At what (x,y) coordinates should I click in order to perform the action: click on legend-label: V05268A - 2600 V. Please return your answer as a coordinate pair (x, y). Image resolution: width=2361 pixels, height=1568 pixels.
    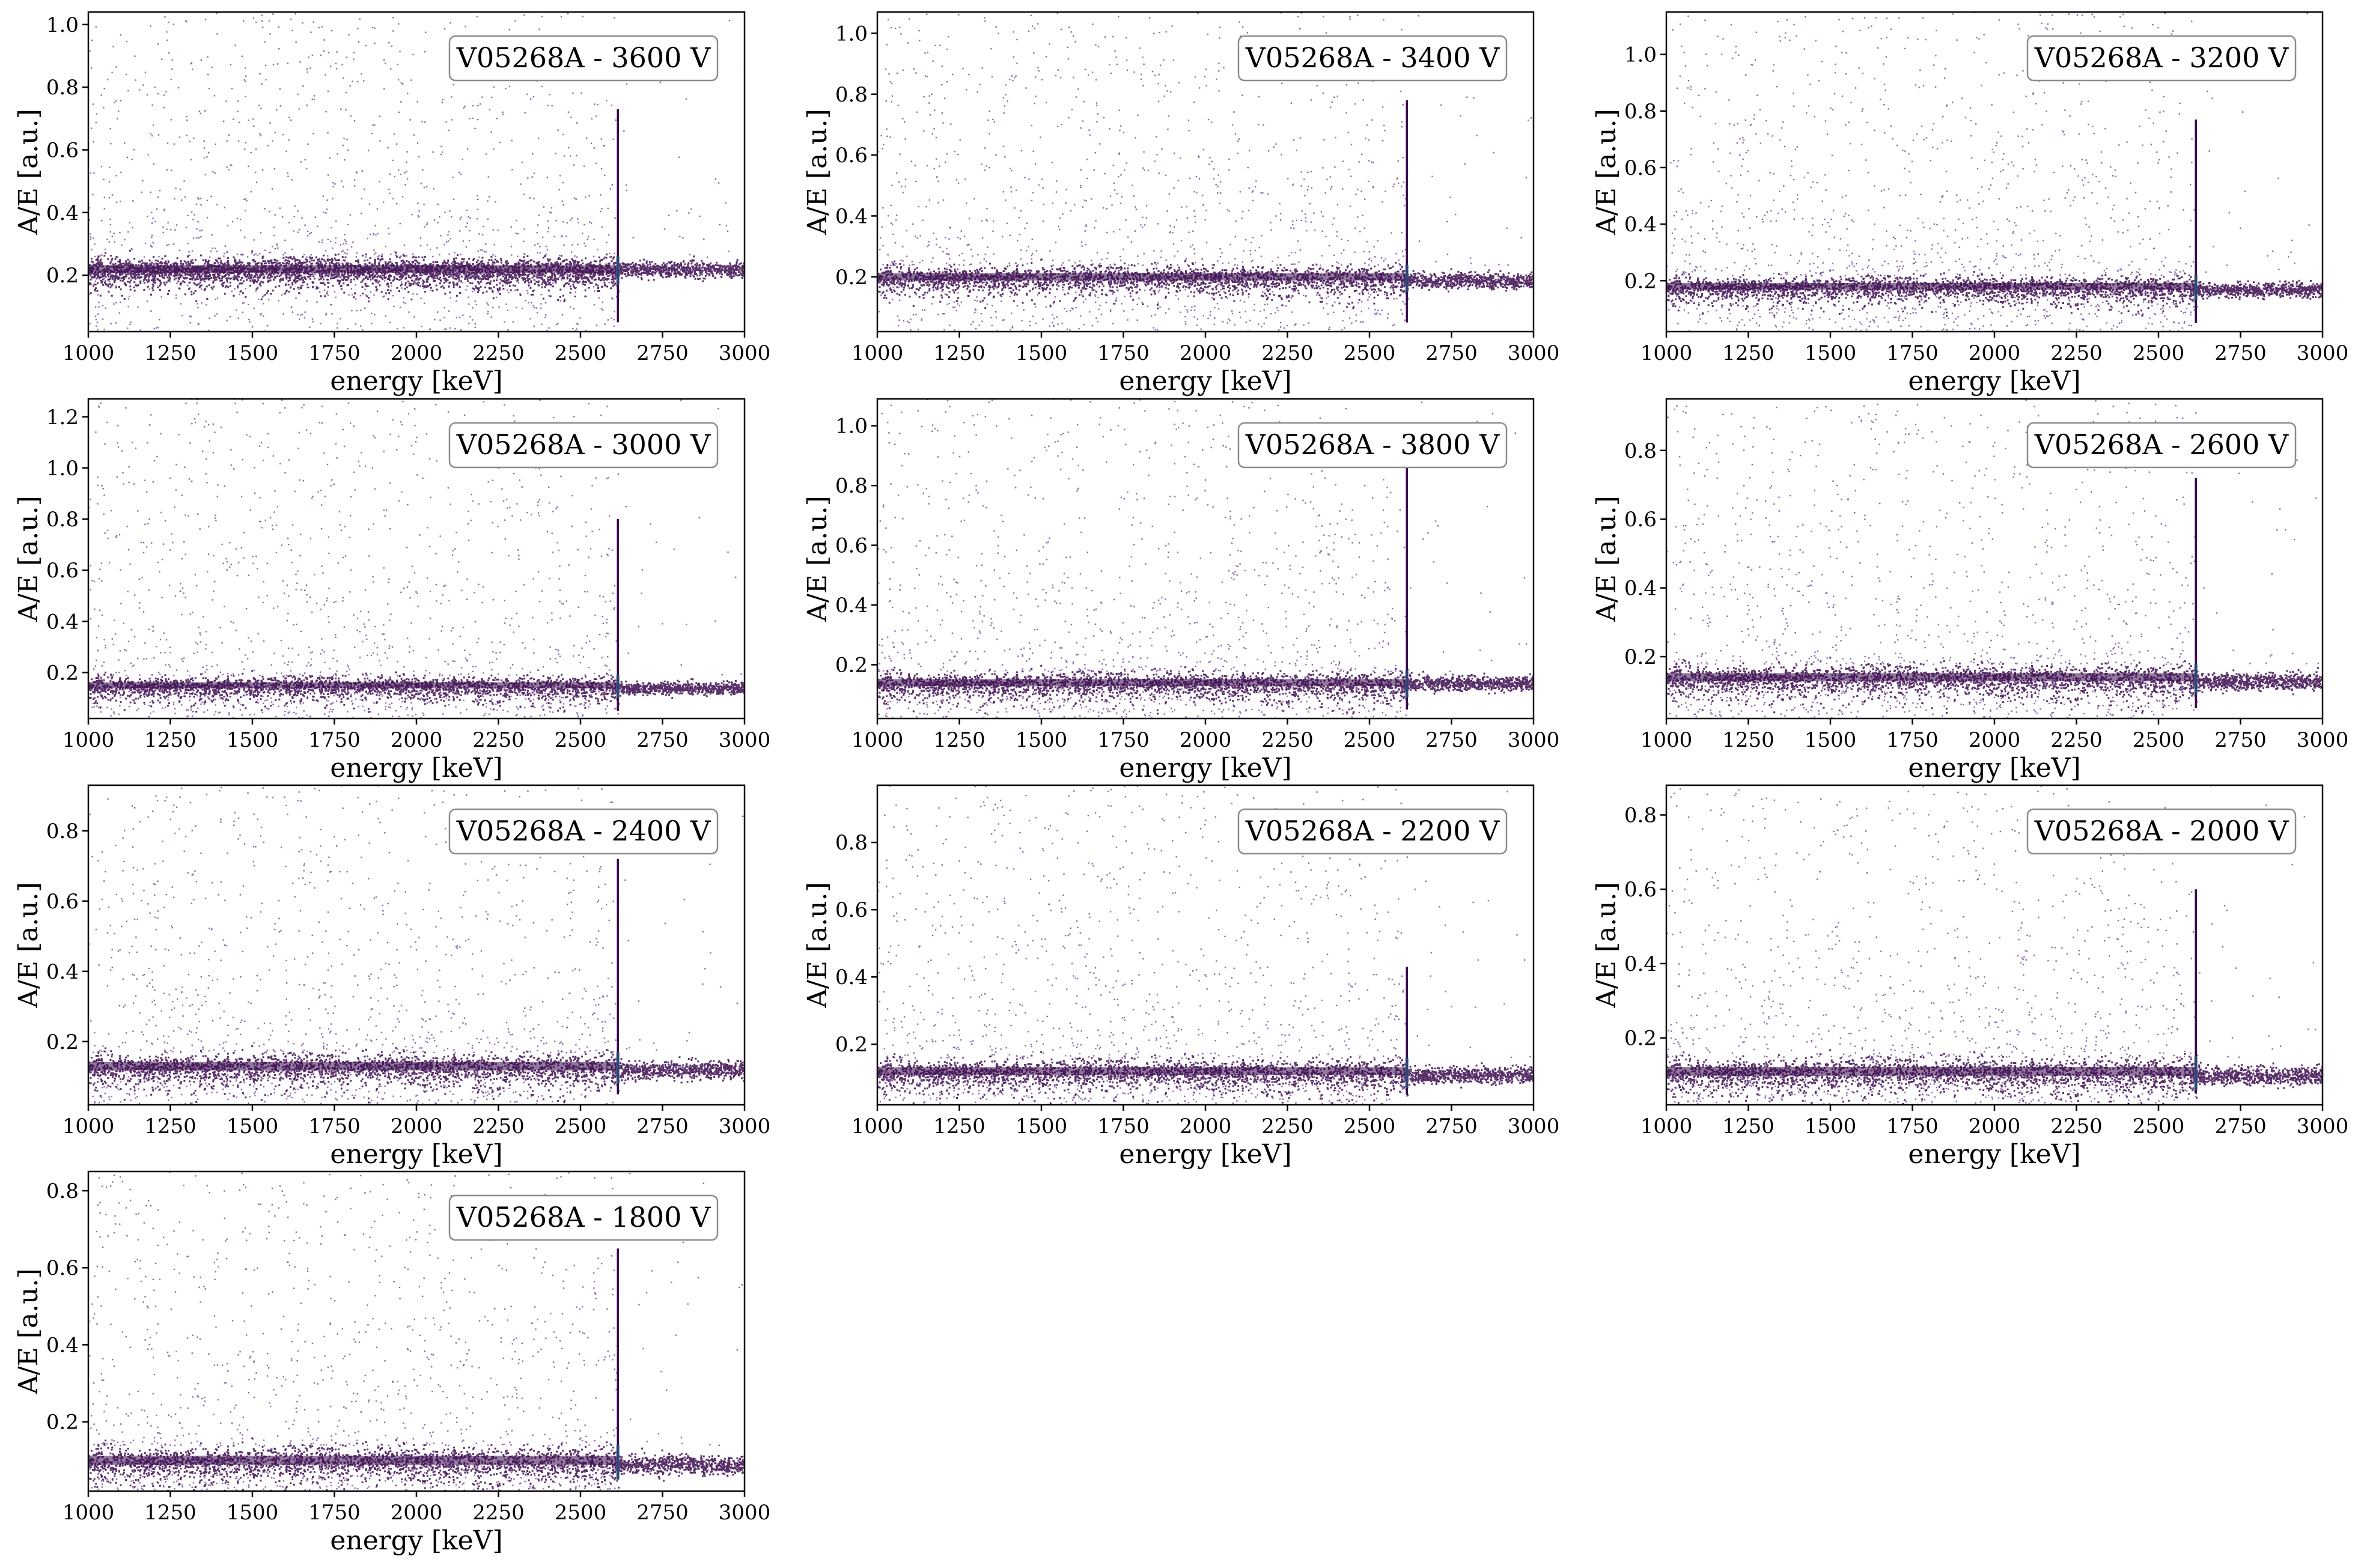
    Looking at the image, I should click on (2161, 444).